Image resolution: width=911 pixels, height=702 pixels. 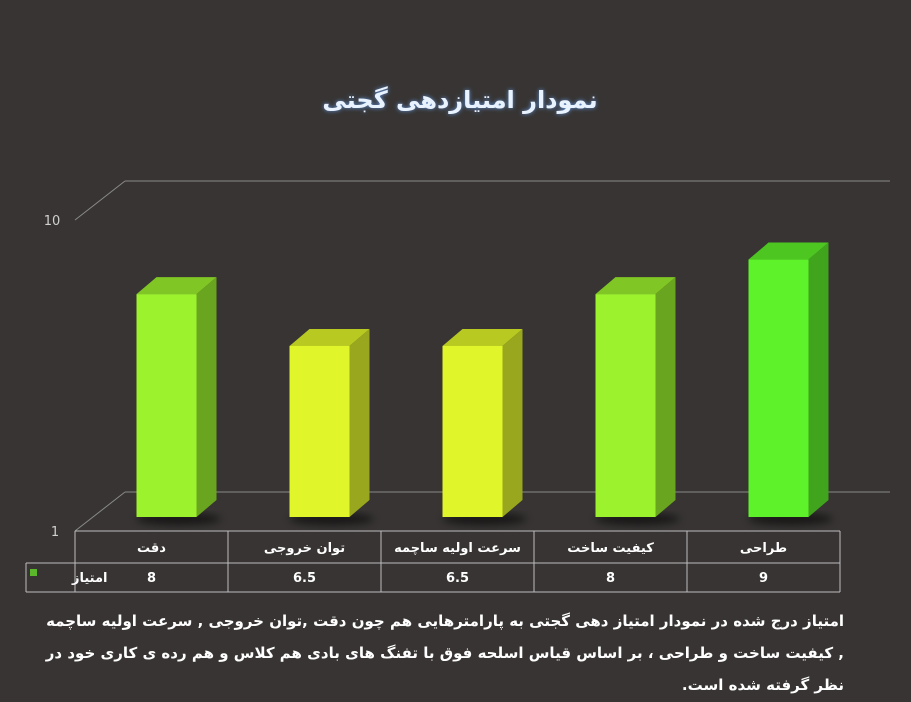 I want to click on category-label: دقت, so click(x=151, y=548).